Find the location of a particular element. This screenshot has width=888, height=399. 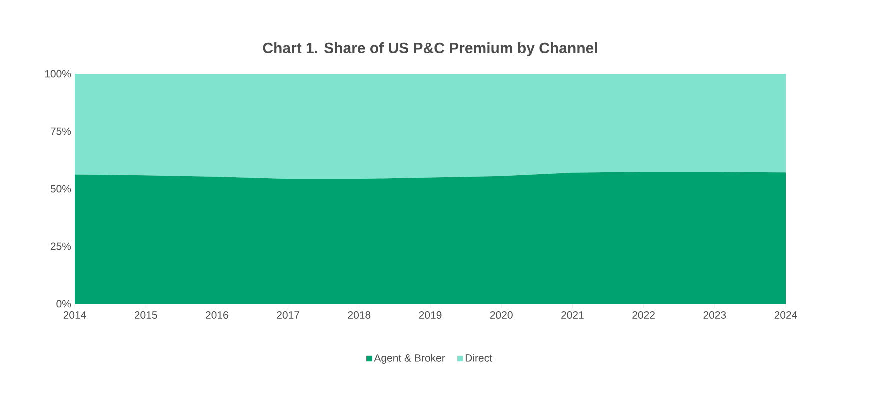

y-tick-label: 75% is located at coordinates (61, 132).